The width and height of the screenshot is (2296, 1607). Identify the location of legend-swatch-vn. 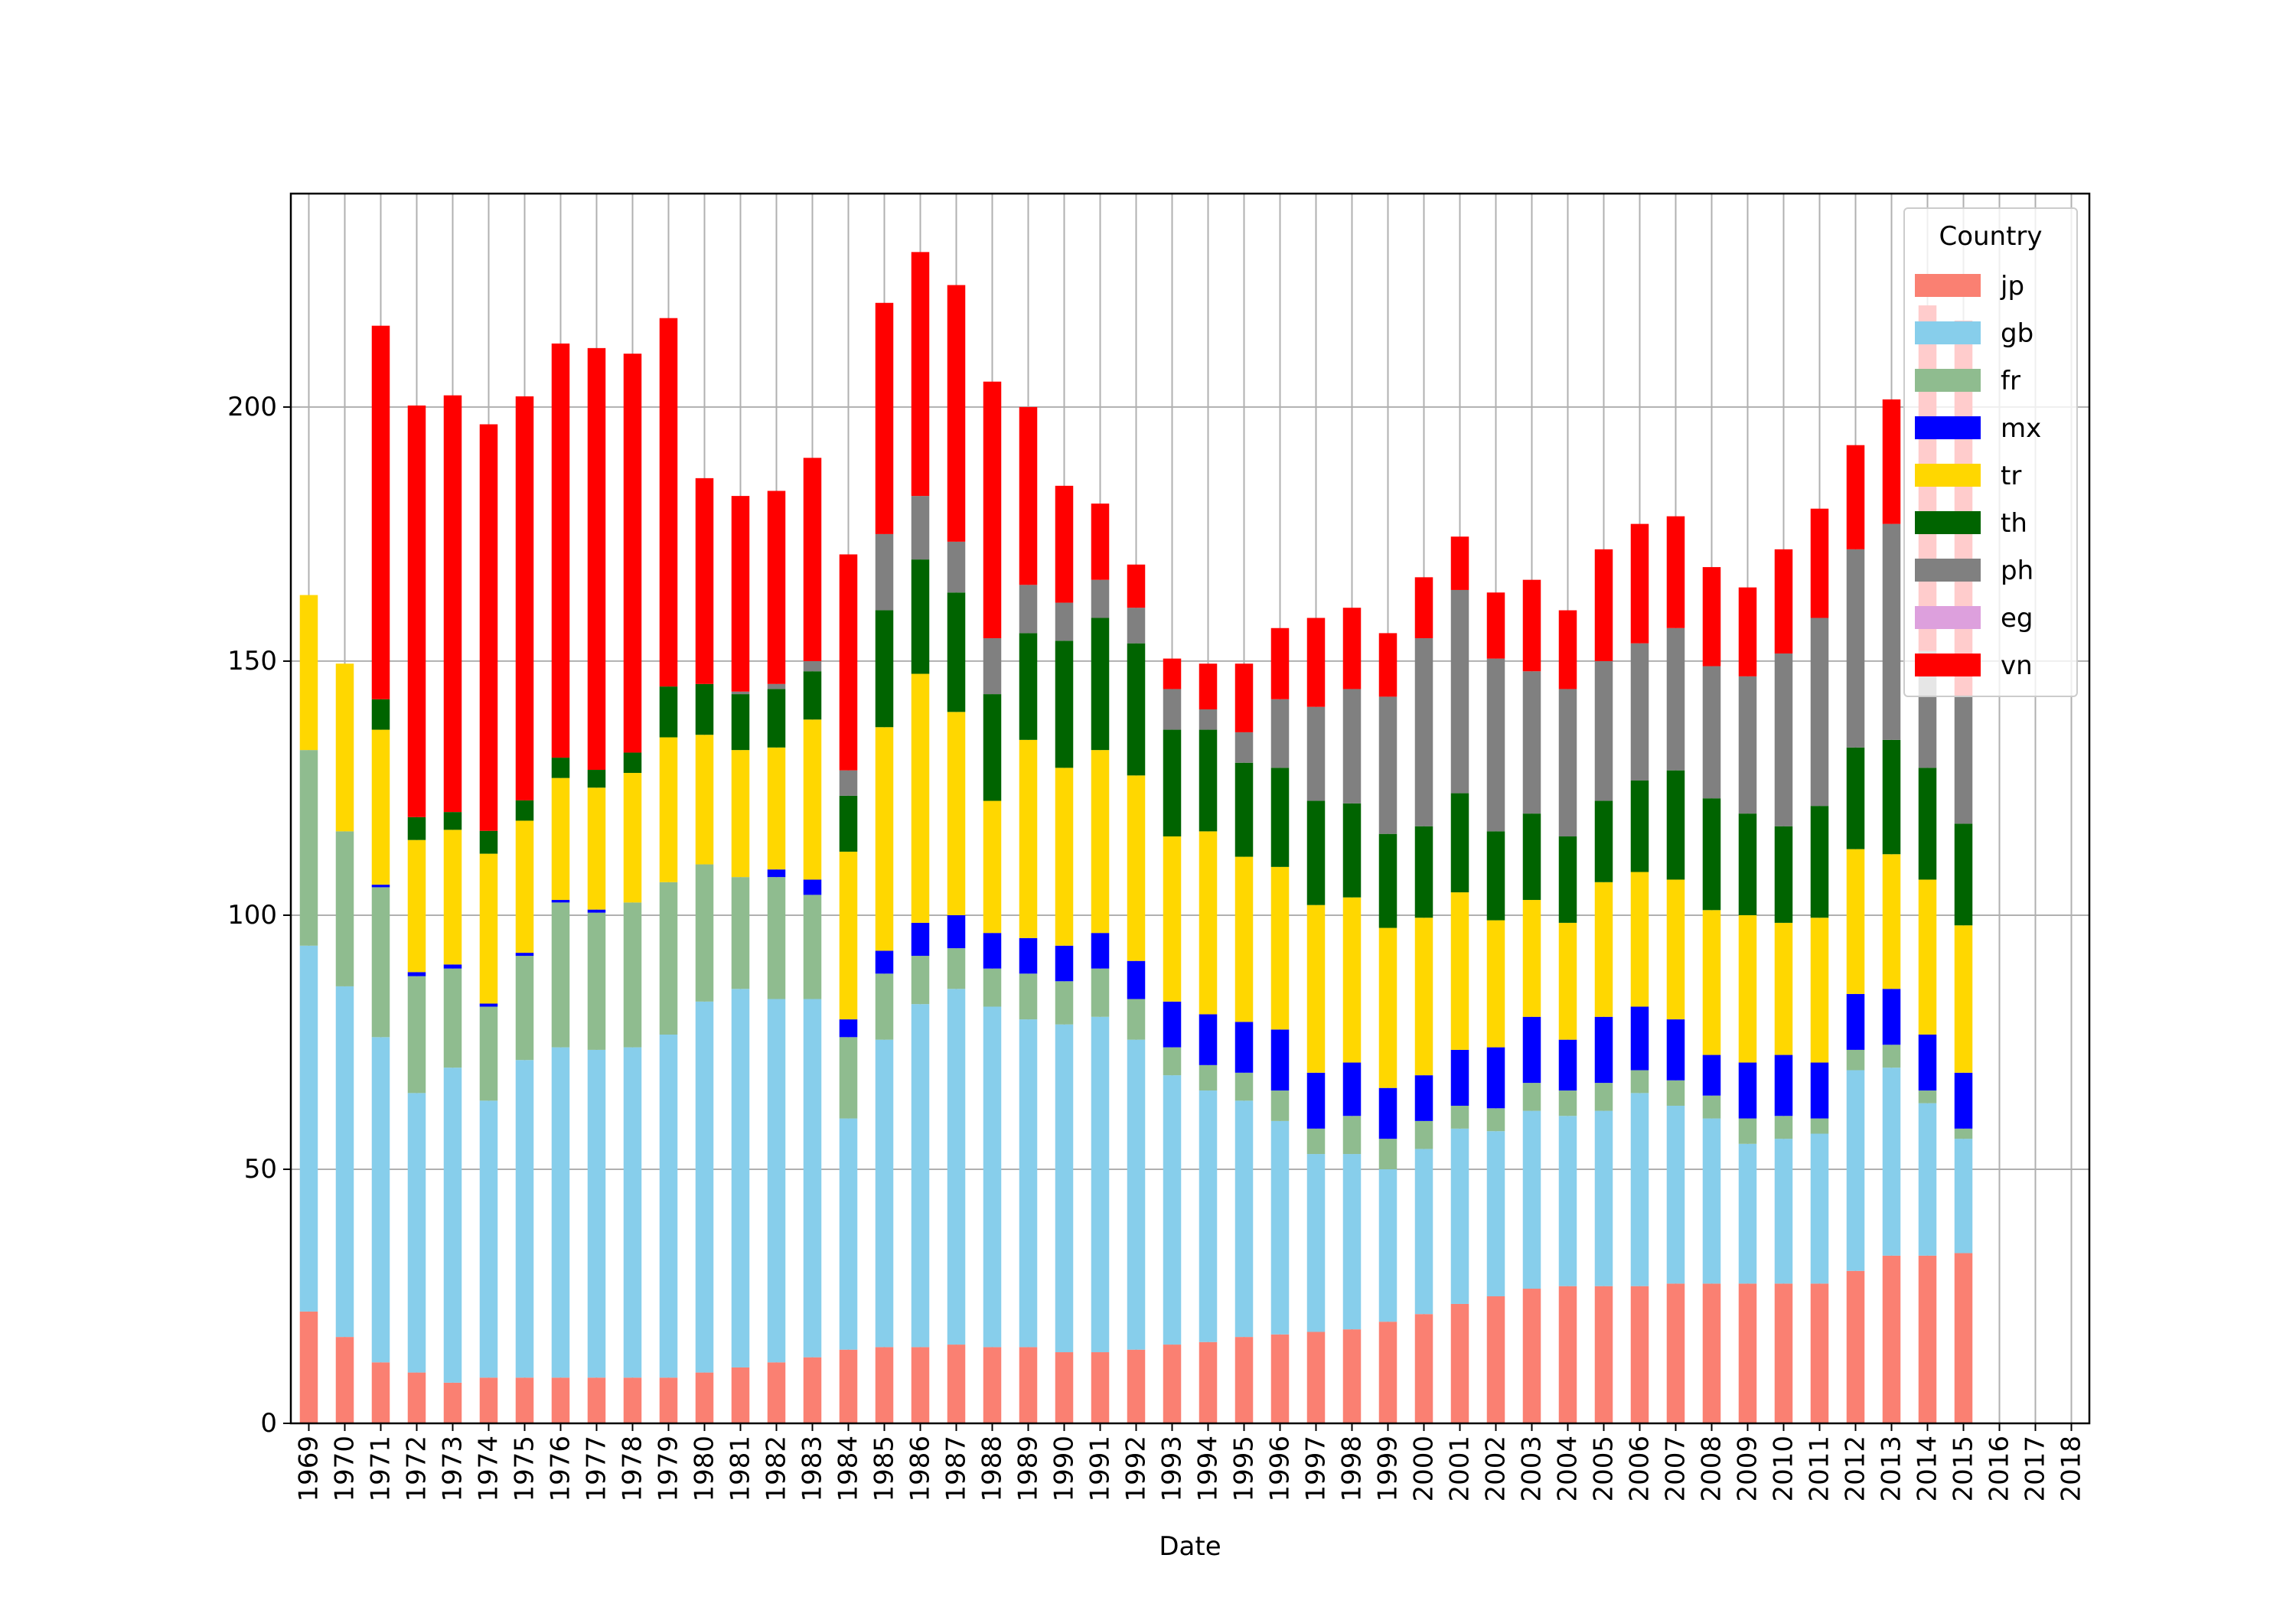
(1948, 665).